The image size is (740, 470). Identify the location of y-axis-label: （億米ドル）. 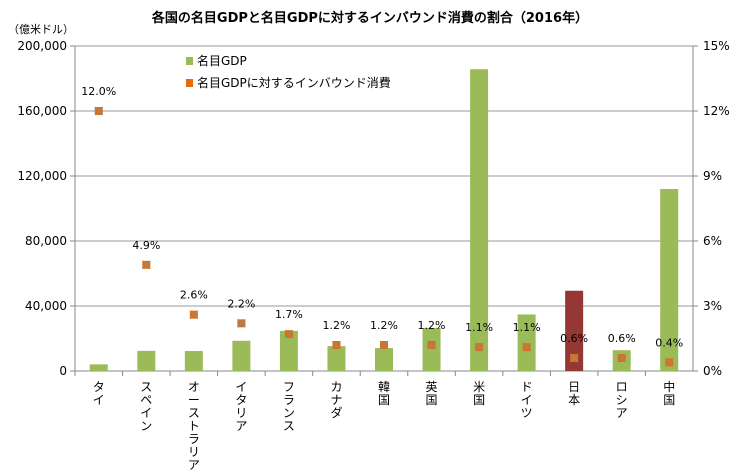
(41, 29).